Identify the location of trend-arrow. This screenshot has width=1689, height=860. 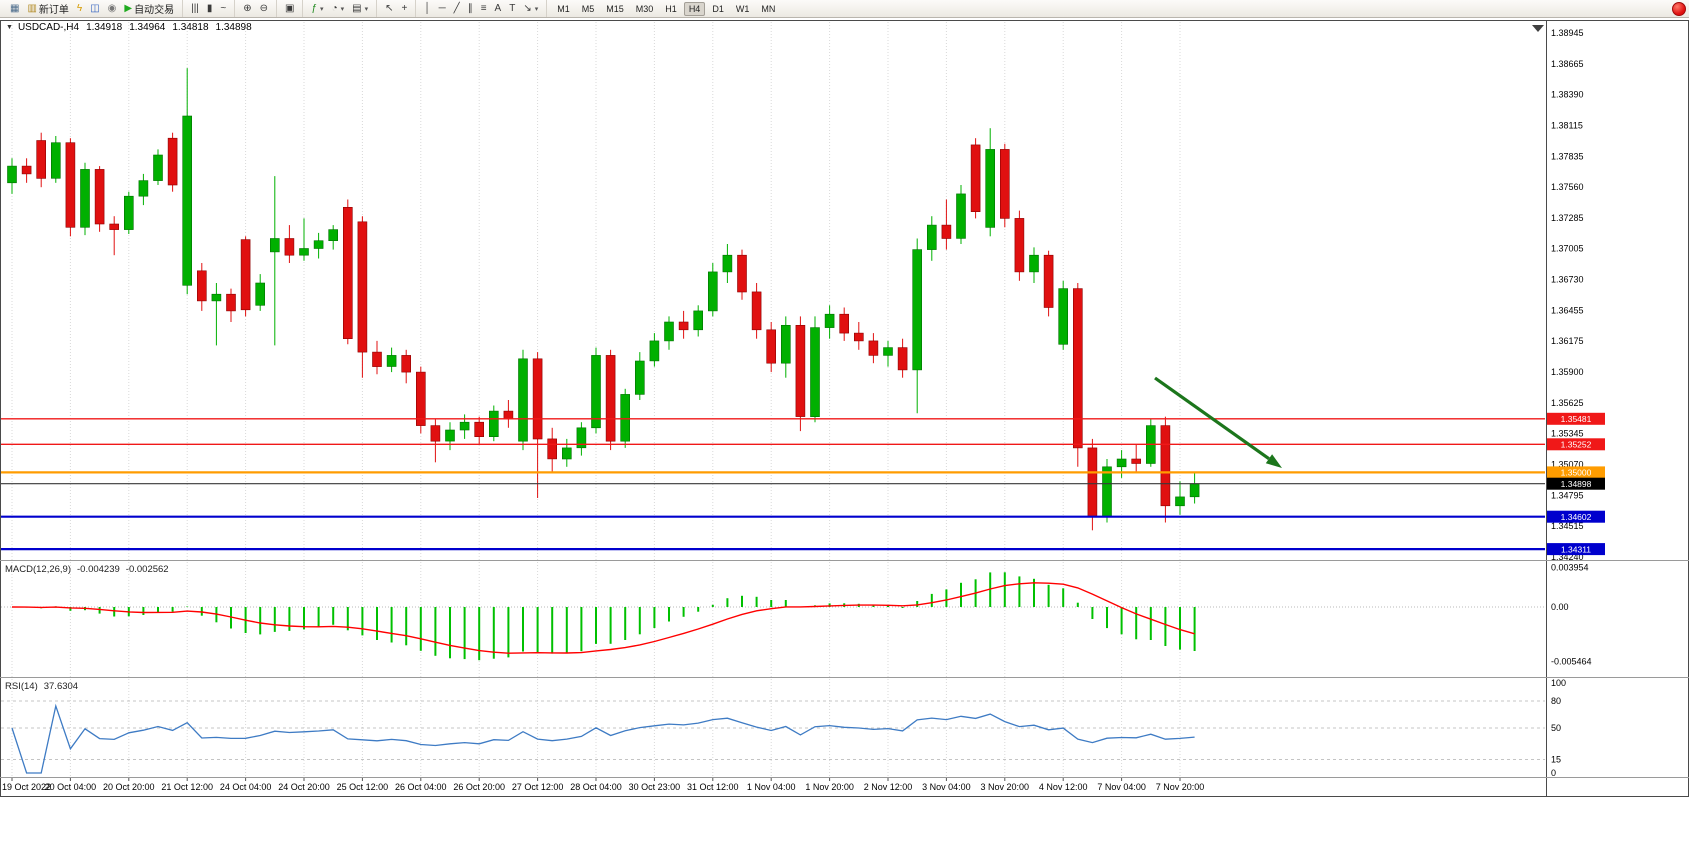
(1218, 422).